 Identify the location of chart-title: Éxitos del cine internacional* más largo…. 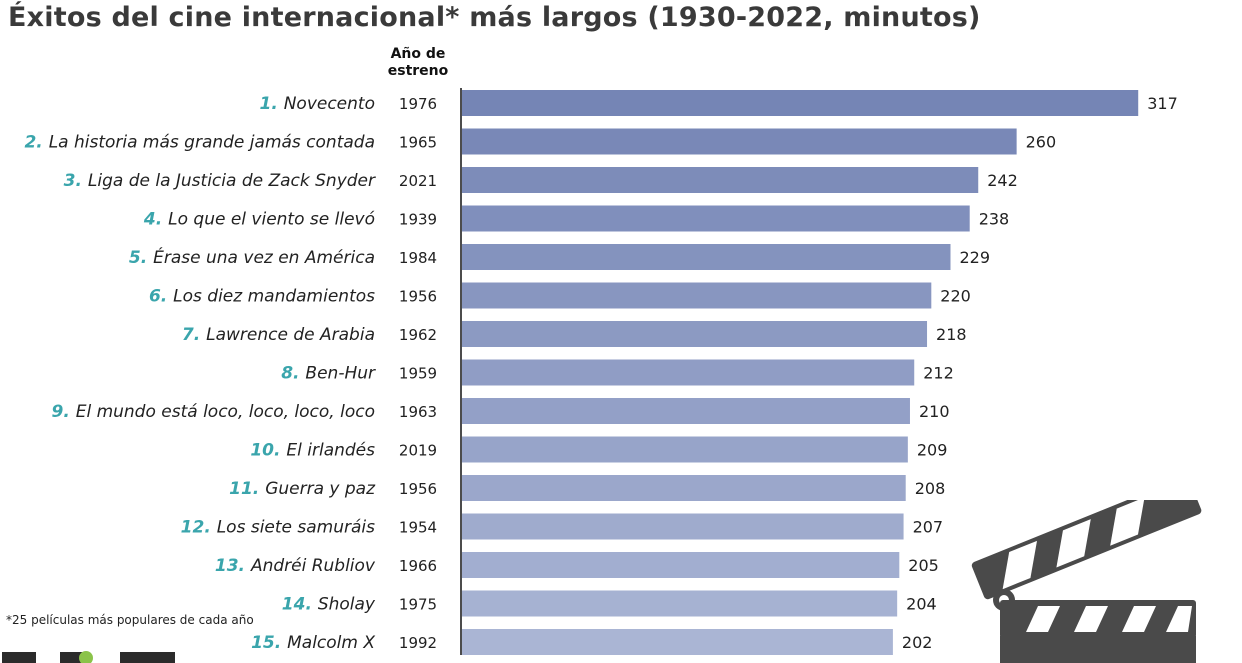
(494, 17).